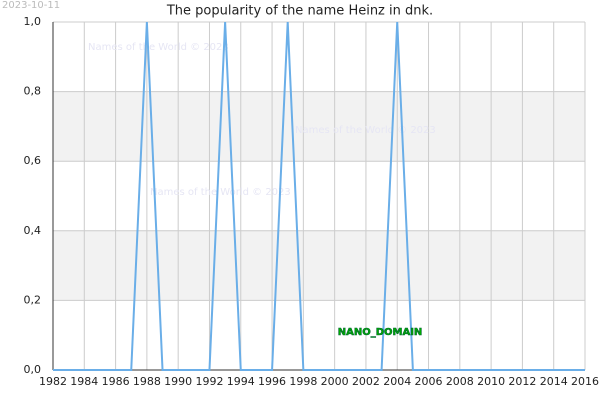  What do you see at coordinates (299, 11) in the screenshot?
I see `chart-title: The popularity of the name Heinz in dnk.` at bounding box center [299, 11].